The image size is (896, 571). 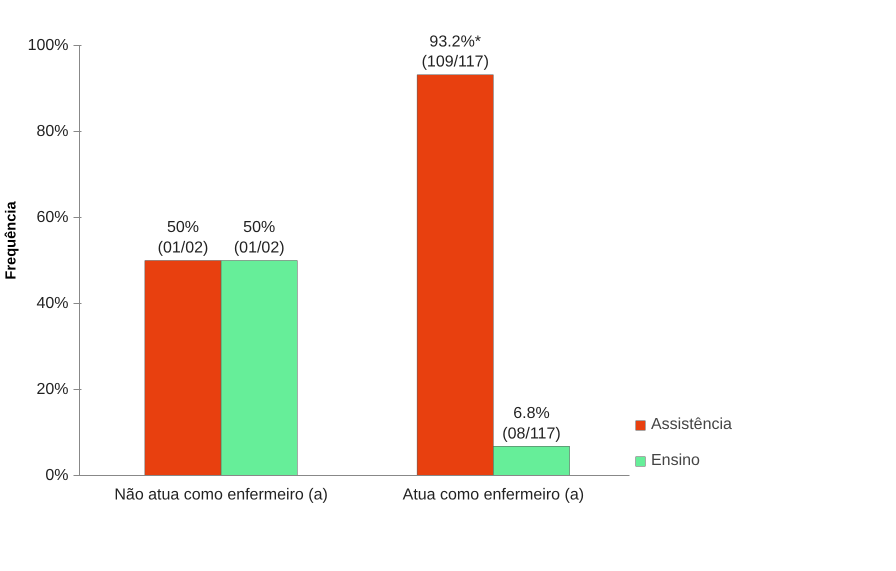 What do you see at coordinates (691, 425) in the screenshot?
I see `legend-label: Assistência` at bounding box center [691, 425].